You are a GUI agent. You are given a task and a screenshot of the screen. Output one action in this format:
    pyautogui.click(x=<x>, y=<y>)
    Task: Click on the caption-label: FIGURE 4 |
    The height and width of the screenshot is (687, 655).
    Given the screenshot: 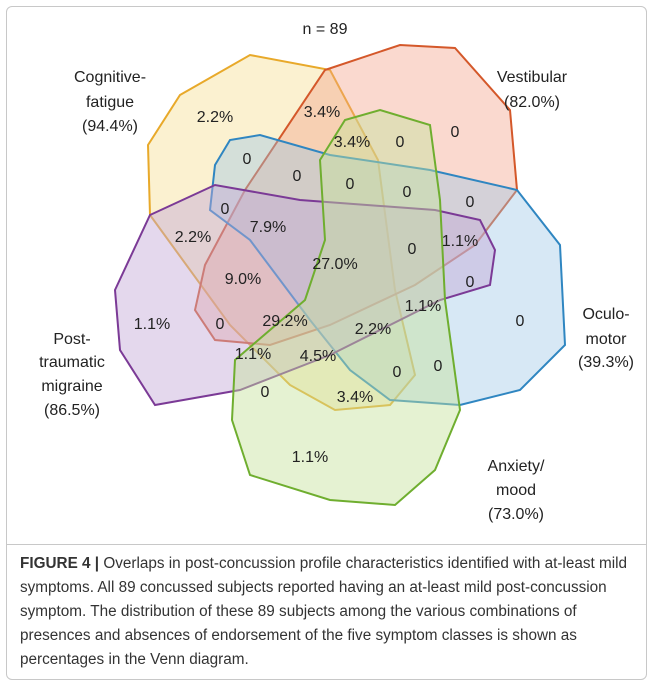 What is the action you would take?
    pyautogui.click(x=60, y=563)
    